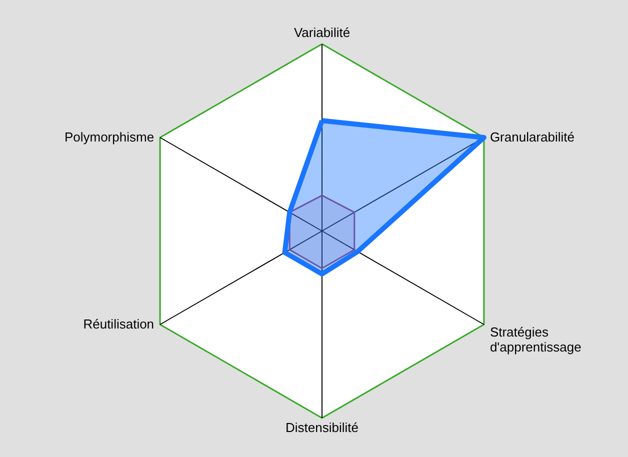 Image resolution: width=628 pixels, height=457 pixels. I want to click on spoke-label: Variabilité, so click(322, 32).